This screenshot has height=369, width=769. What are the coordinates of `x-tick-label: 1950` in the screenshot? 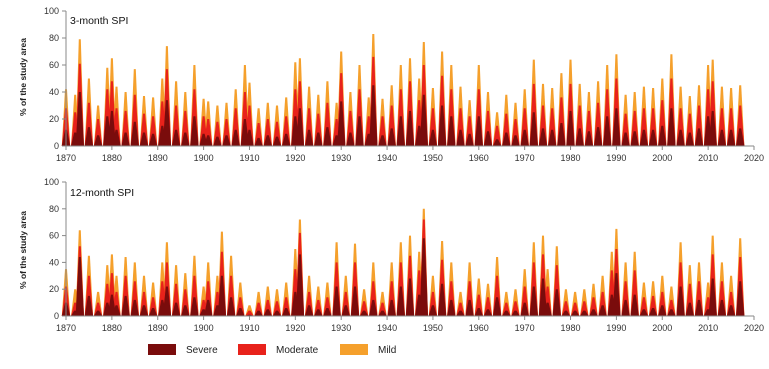 It's located at (433, 328).